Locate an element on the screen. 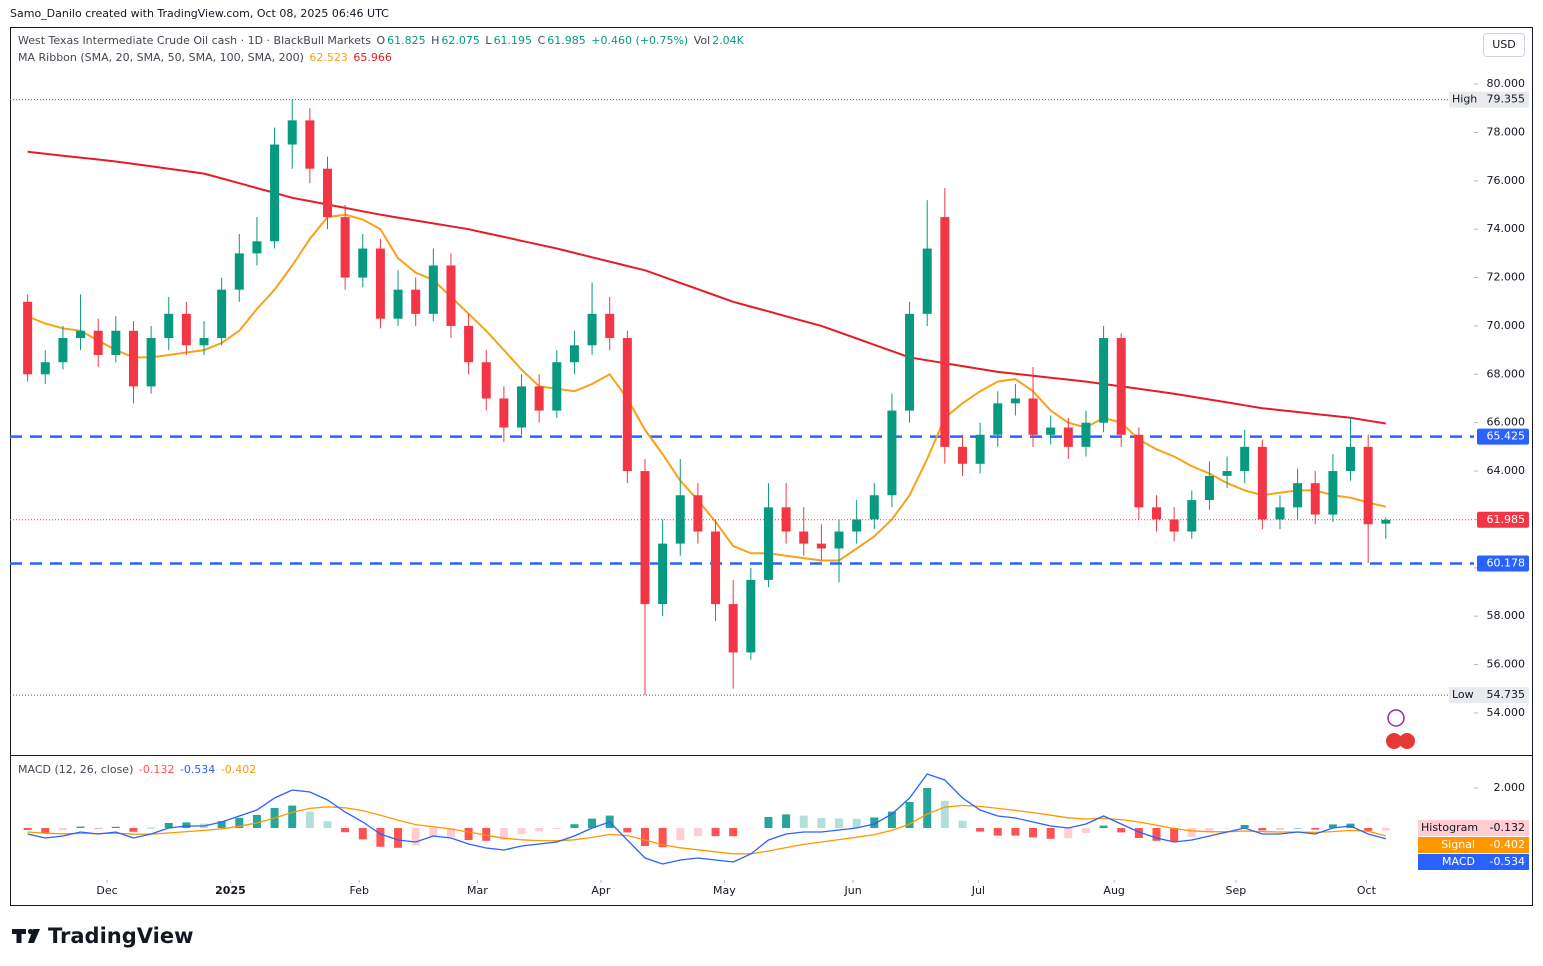 This screenshot has width=1543, height=966. y-tick-label: 2.000 is located at coordinates (1510, 787).